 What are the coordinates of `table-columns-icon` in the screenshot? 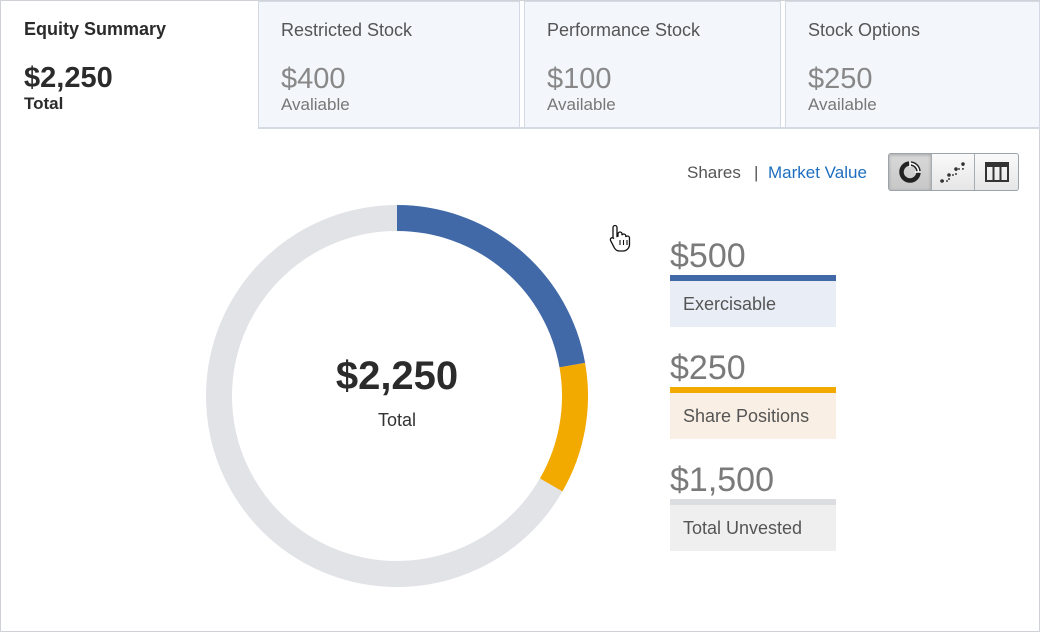 It's located at (996, 172).